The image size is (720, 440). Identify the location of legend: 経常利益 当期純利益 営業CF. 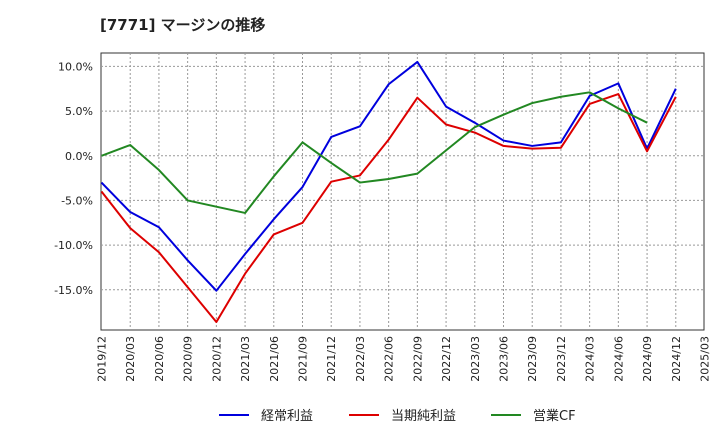
(397, 416).